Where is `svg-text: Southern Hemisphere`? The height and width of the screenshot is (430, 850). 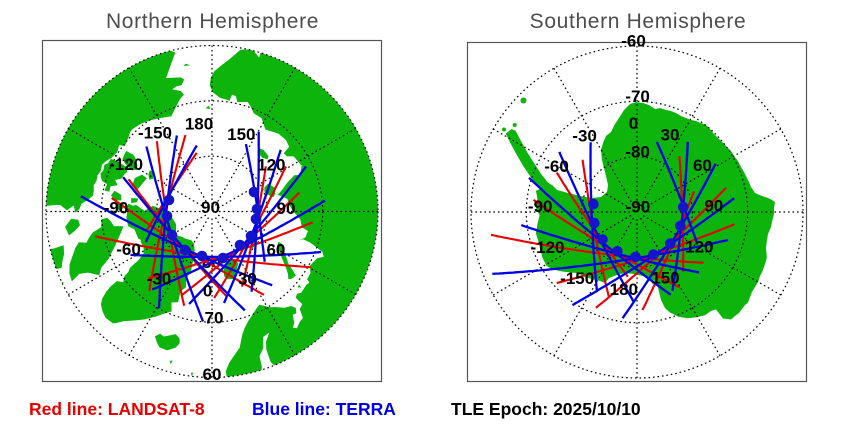 svg-text: Southern Hemisphere is located at coordinates (638, 21).